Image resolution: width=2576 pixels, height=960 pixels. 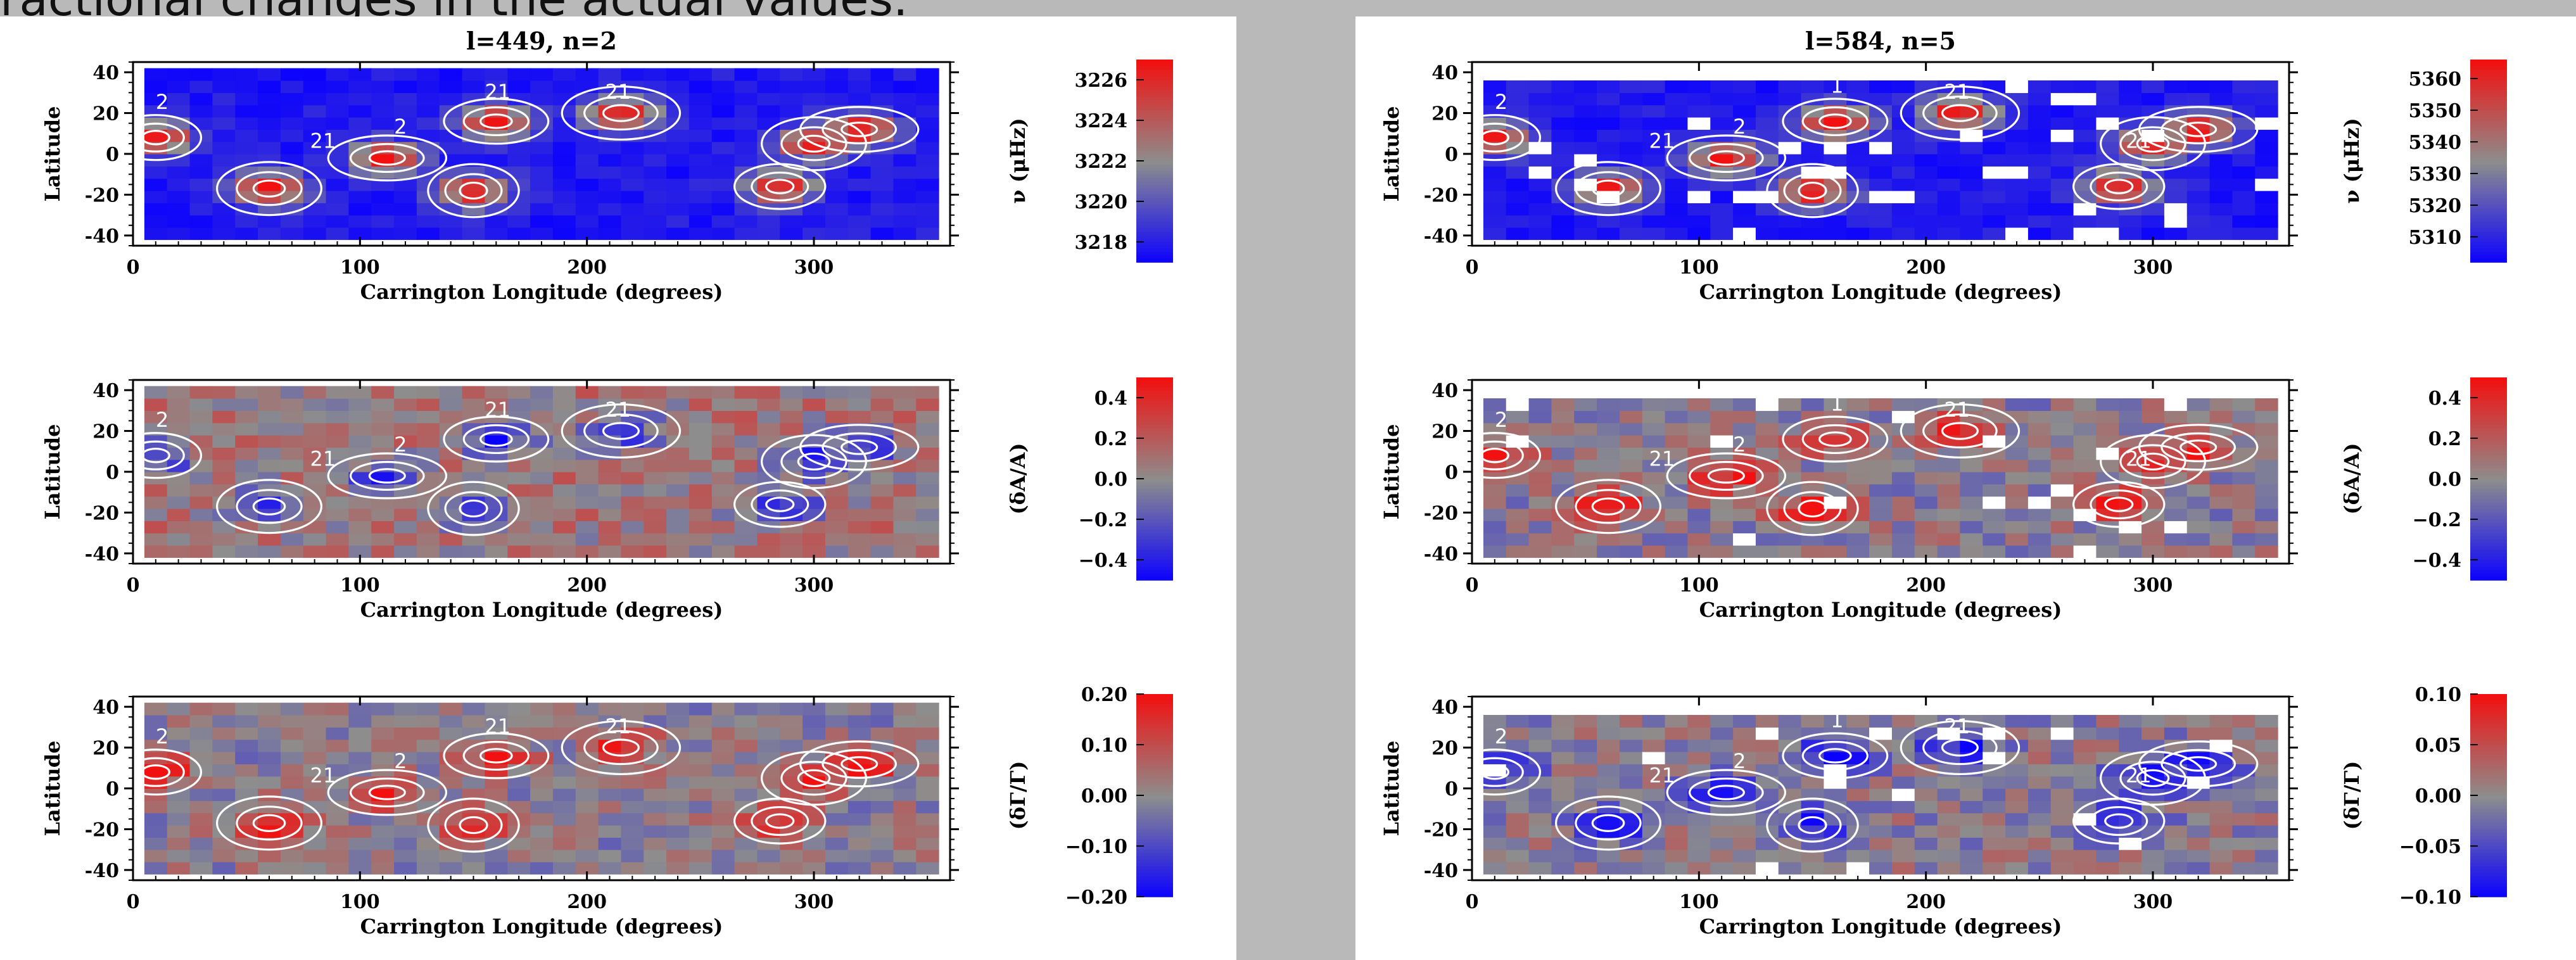 What do you see at coordinates (112, 789) in the screenshot?
I see `y-tick-label: 0` at bounding box center [112, 789].